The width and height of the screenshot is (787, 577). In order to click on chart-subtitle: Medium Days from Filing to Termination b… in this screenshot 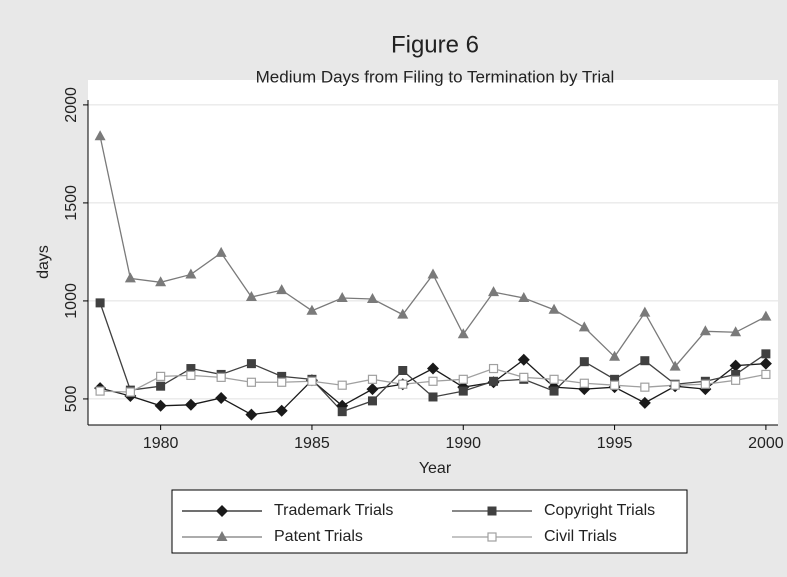, I will do `click(435, 76)`.